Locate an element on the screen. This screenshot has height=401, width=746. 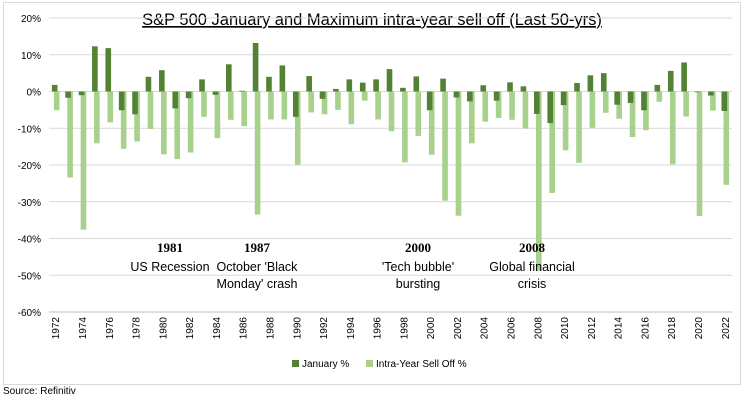
bar-sell-off-1974 is located at coordinates (83, 160).